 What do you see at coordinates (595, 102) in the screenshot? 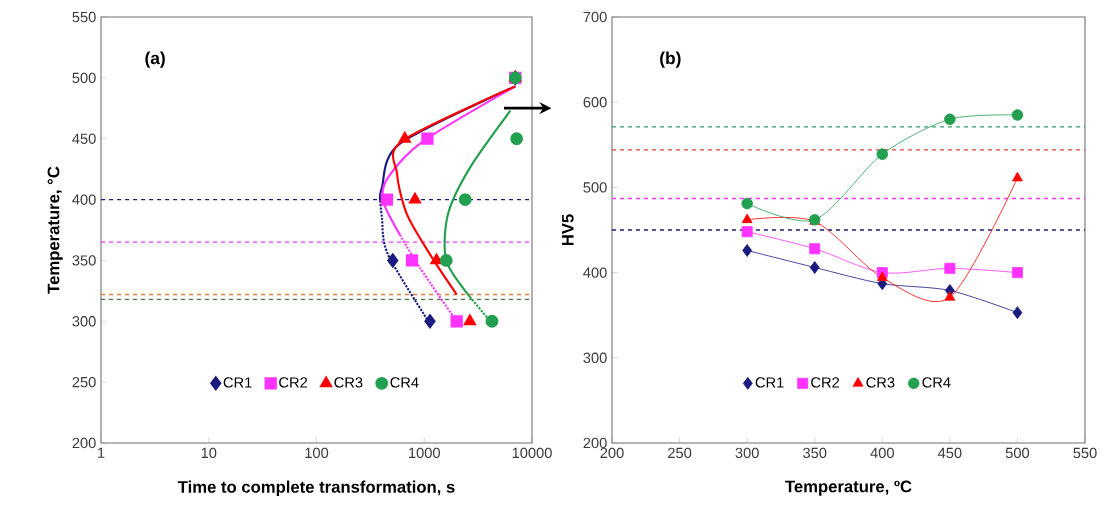
I see `y-tick-label: 600` at bounding box center [595, 102].